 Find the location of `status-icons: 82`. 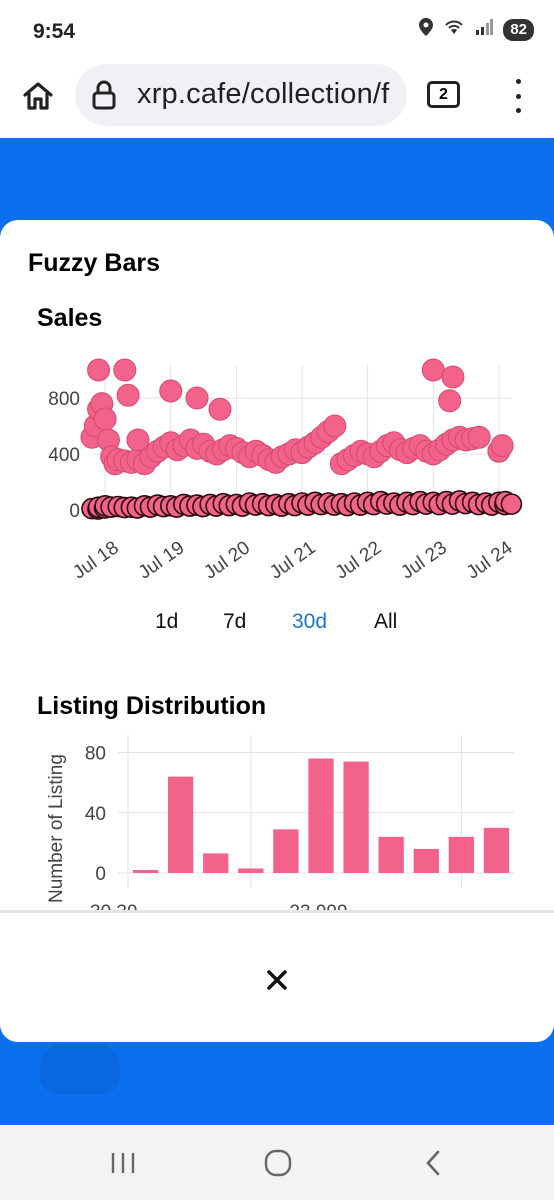

status-icons: 82 is located at coordinates (476, 29).